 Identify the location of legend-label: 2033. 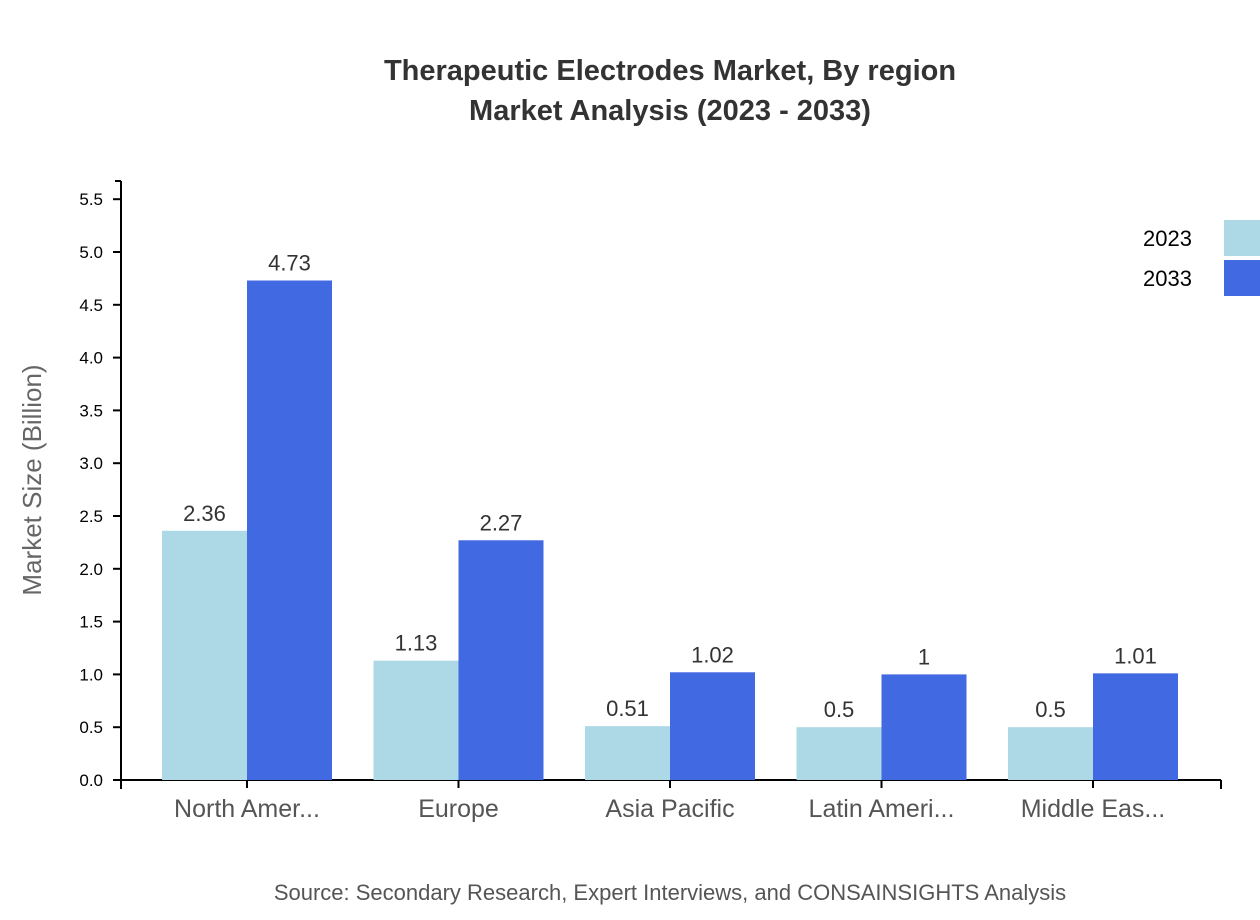
(1167, 278).